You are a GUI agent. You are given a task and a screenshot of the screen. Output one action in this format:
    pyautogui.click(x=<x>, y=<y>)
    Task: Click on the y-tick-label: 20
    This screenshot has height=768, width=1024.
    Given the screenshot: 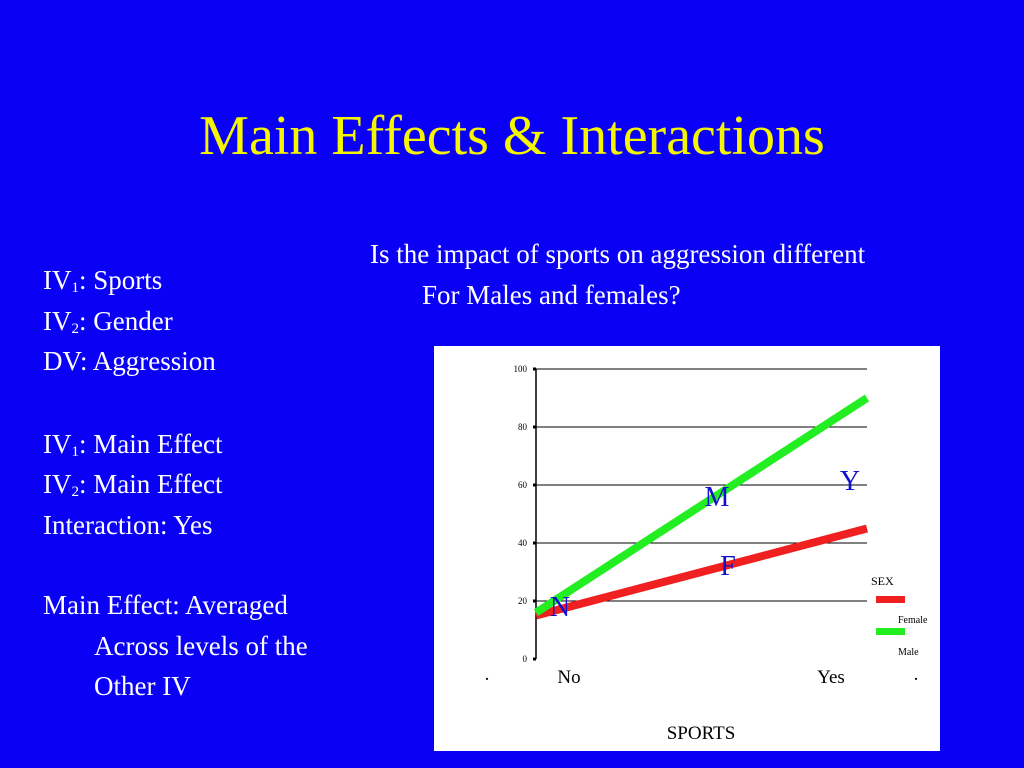 What is the action you would take?
    pyautogui.click(x=523, y=601)
    